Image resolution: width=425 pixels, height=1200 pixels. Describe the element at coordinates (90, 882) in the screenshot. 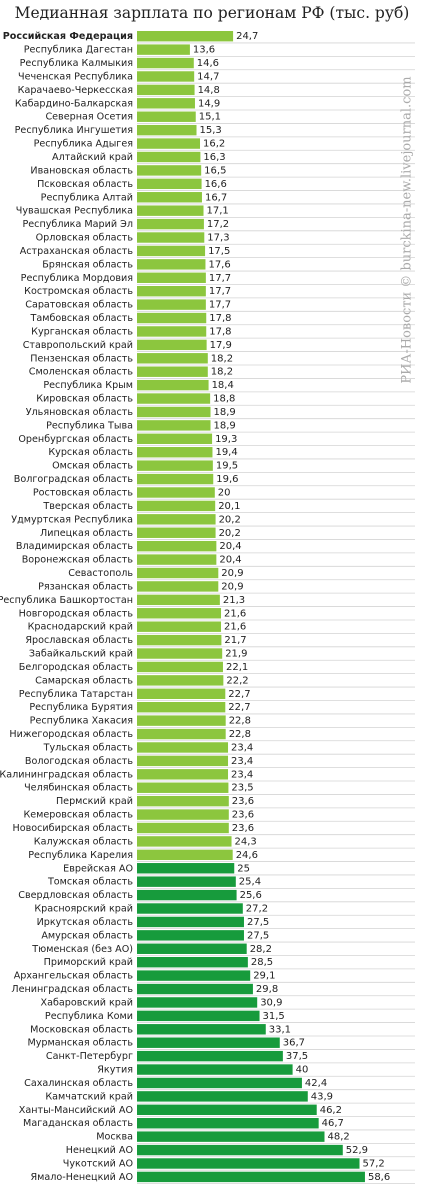

I see `category-label: Томская область` at that location.